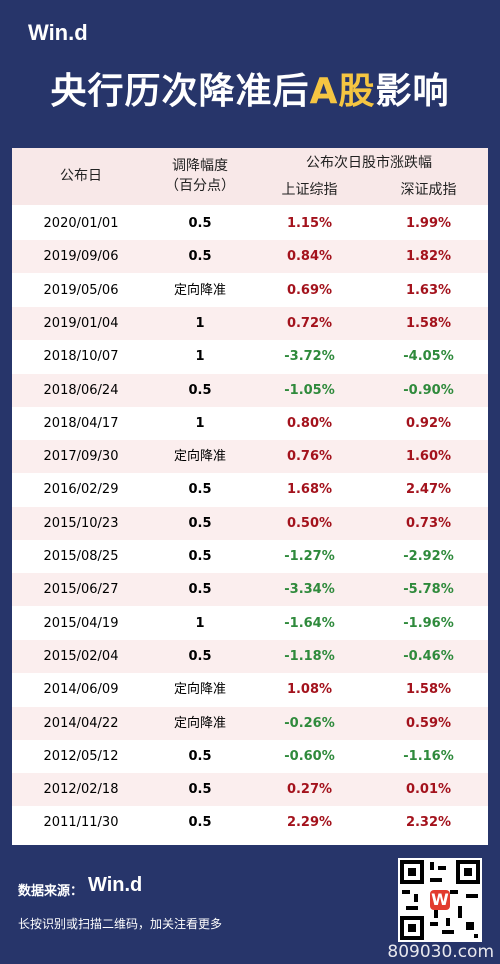  I want to click on table-cell: 0.59%, so click(428, 723).